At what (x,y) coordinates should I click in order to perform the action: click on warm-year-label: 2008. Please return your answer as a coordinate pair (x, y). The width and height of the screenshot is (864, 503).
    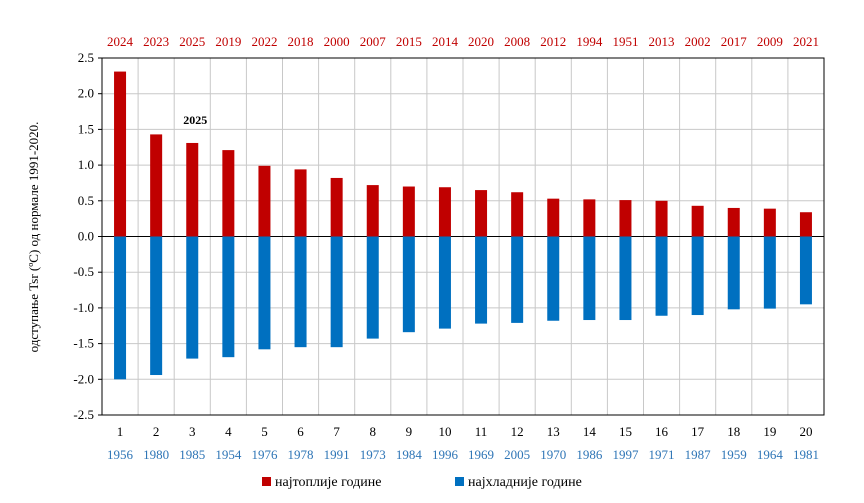
    Looking at the image, I should click on (517, 41).